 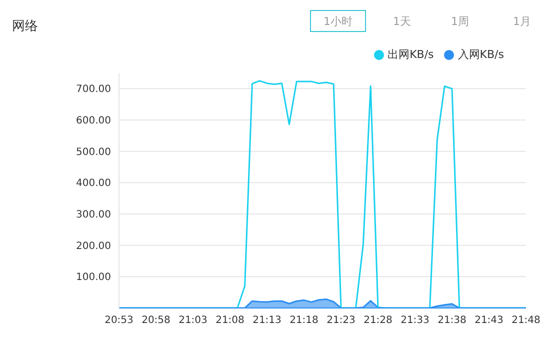 What do you see at coordinates (119, 320) in the screenshot?
I see `x-tick-label: 20:53` at bounding box center [119, 320].